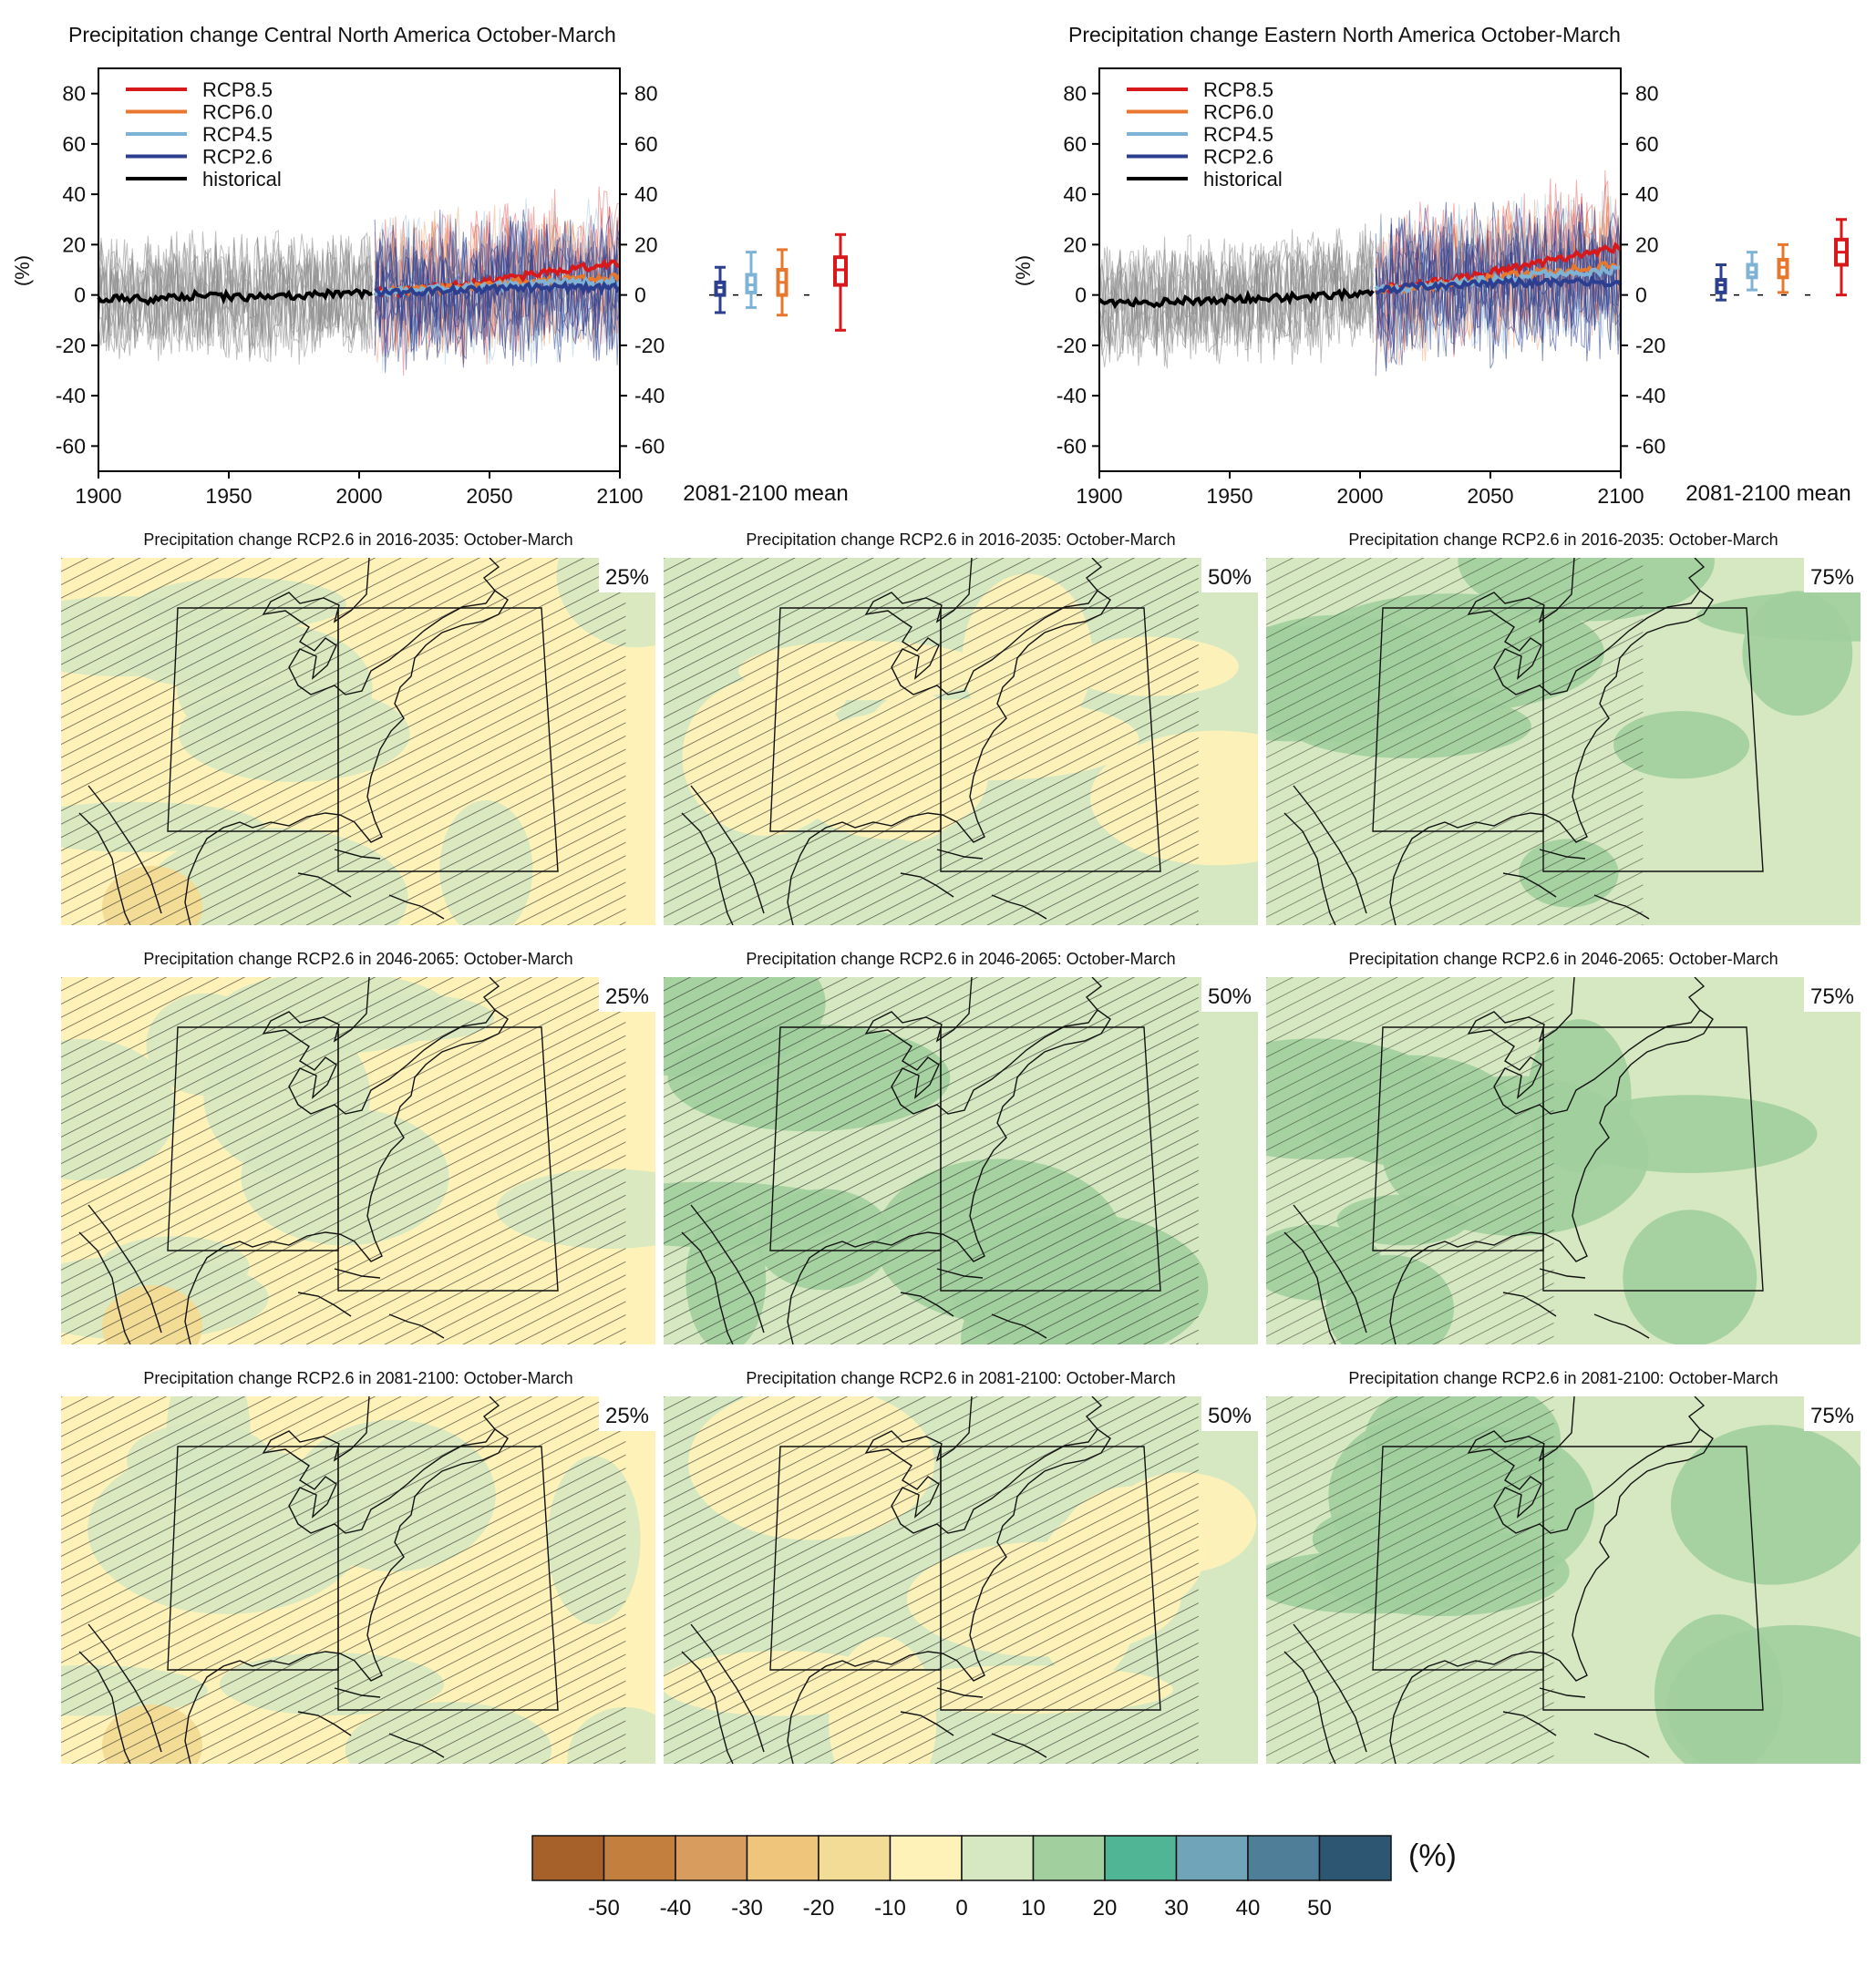 This screenshot has width=1876, height=1967. I want to click on legend-label-rcp45: RCP4.5, so click(237, 134).